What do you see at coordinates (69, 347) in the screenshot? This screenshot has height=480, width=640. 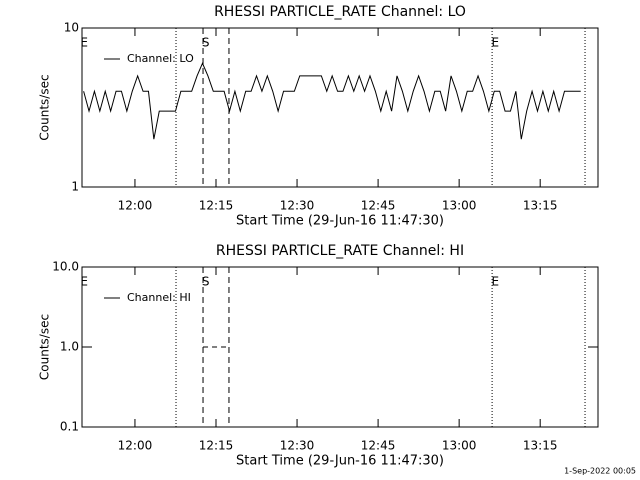 I see `y-tick-label: 1.0` at bounding box center [69, 347].